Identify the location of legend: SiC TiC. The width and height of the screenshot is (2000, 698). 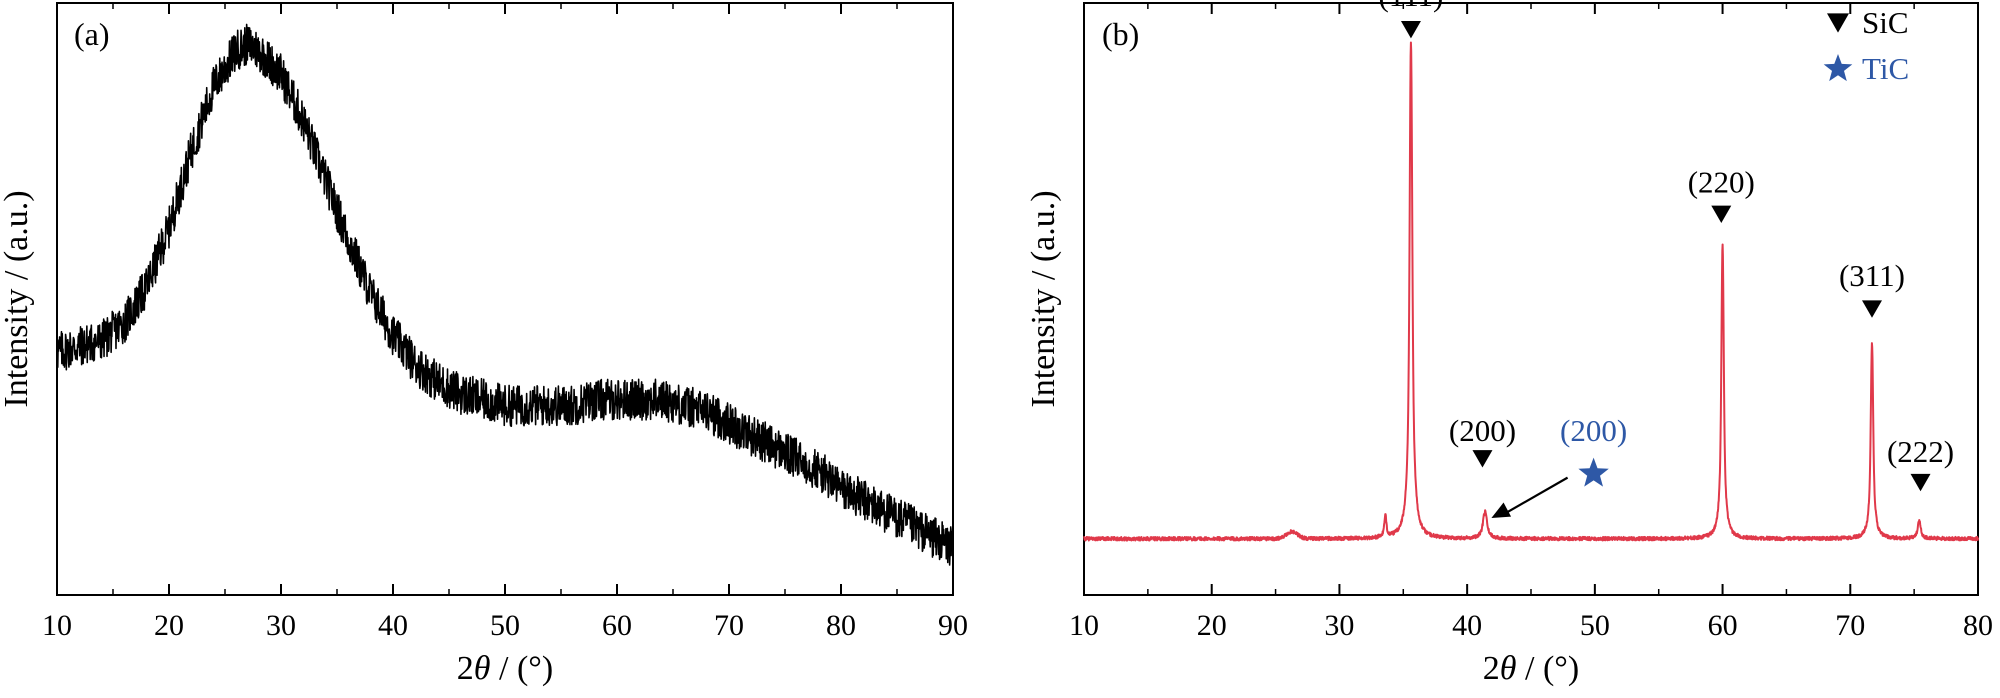
(1866, 45).